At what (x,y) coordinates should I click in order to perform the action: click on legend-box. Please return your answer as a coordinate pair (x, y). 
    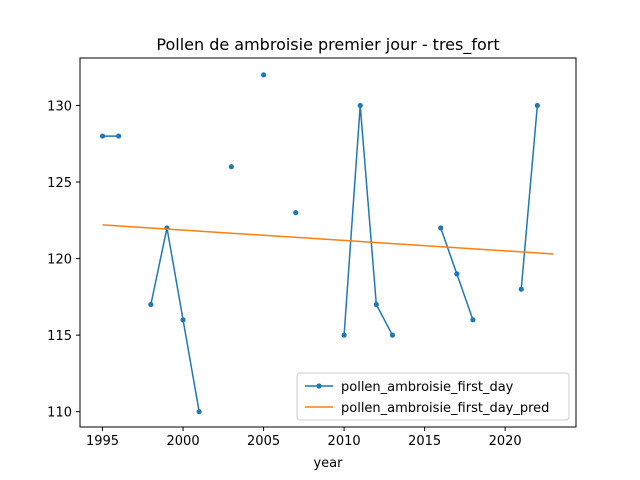
    Looking at the image, I should click on (433, 396).